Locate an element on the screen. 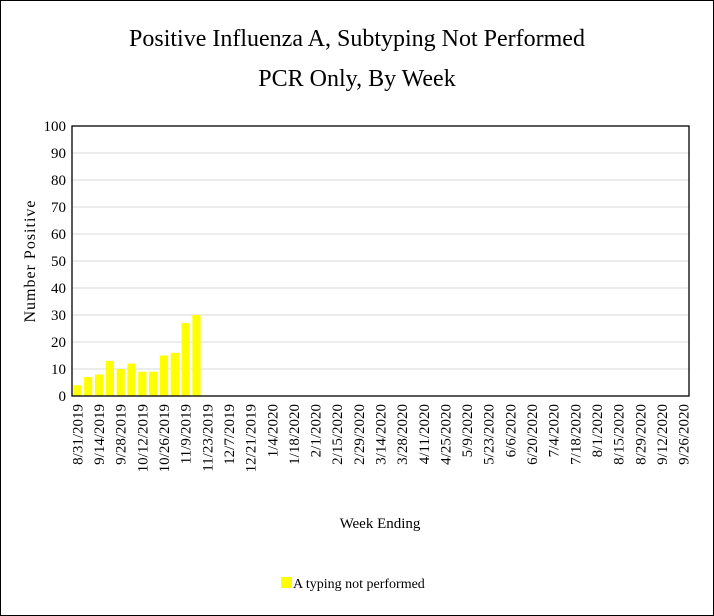  x-tick-label: 8/31/2019 is located at coordinates (78, 434).